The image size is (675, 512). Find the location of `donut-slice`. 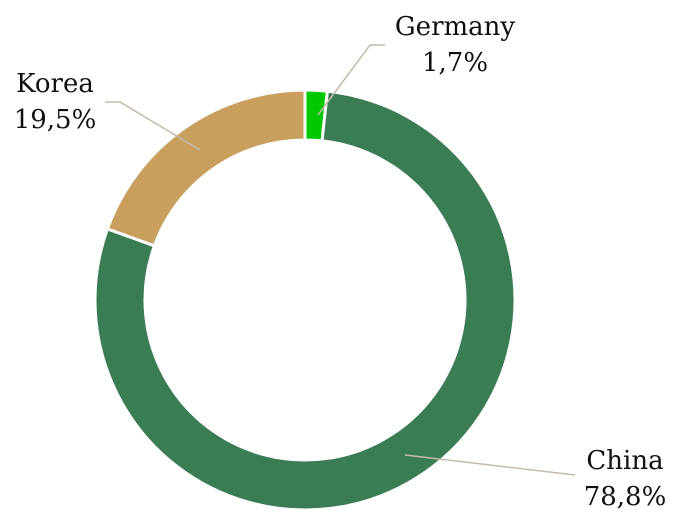

donut-slice is located at coordinates (206, 168).